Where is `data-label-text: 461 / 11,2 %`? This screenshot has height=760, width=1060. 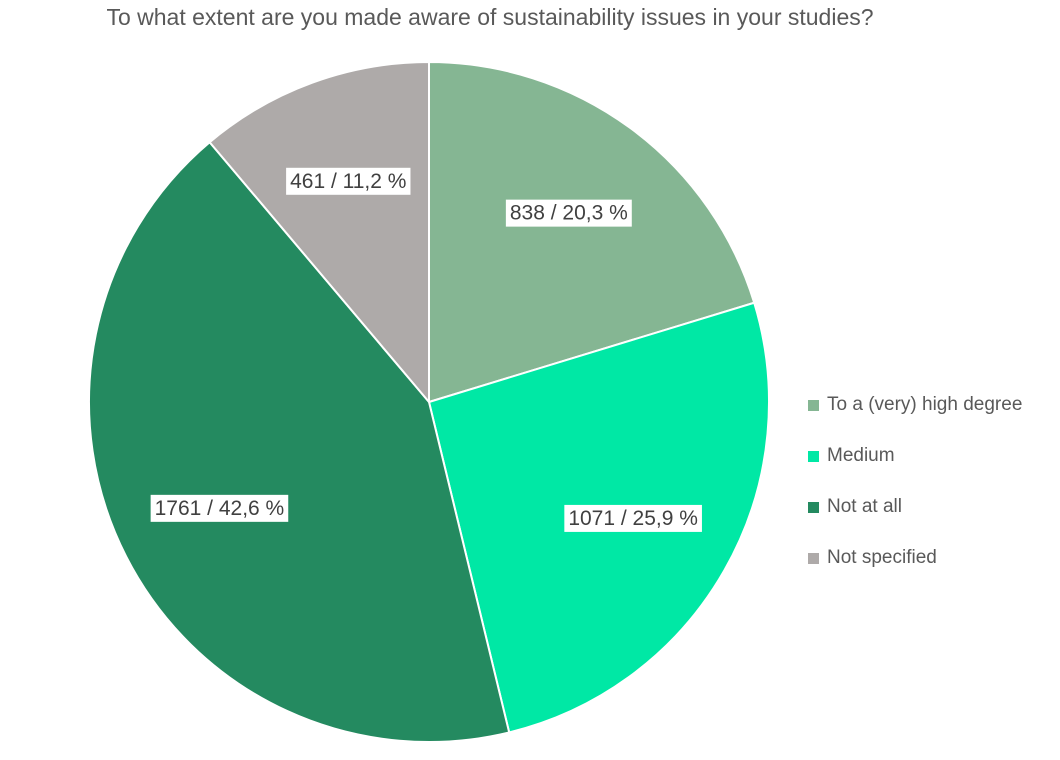 data-label-text: 461 / 11,2 % is located at coordinates (348, 181).